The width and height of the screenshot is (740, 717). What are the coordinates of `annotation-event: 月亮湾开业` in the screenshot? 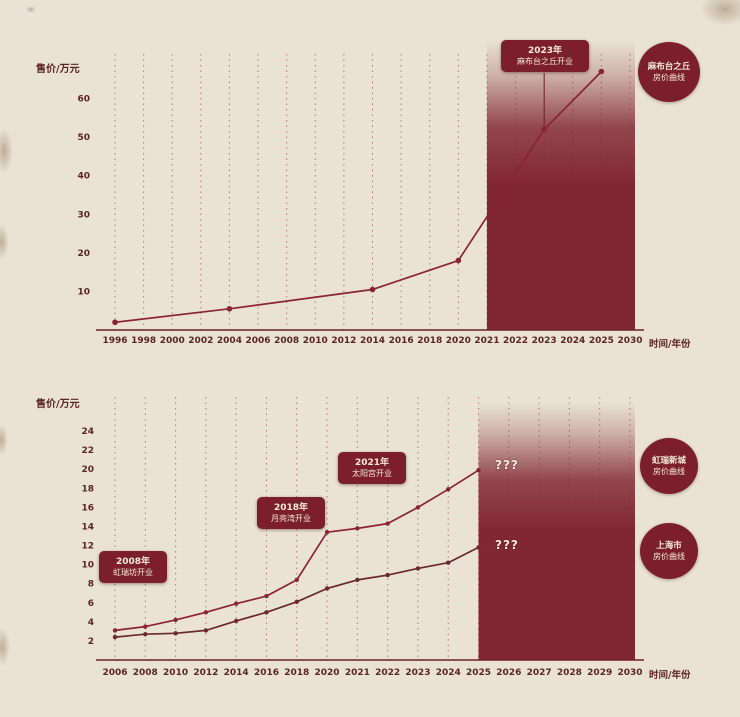 It's located at (291, 518).